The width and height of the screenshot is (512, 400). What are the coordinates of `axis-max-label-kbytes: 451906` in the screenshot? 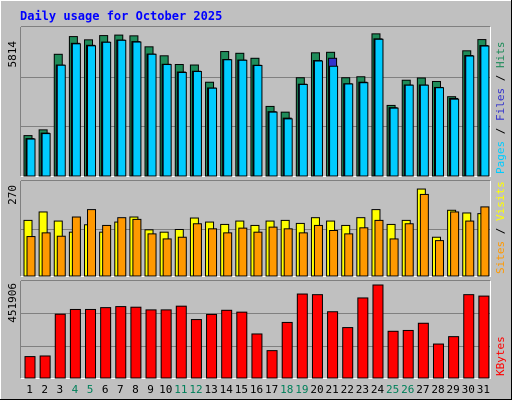 It's located at (12, 303).